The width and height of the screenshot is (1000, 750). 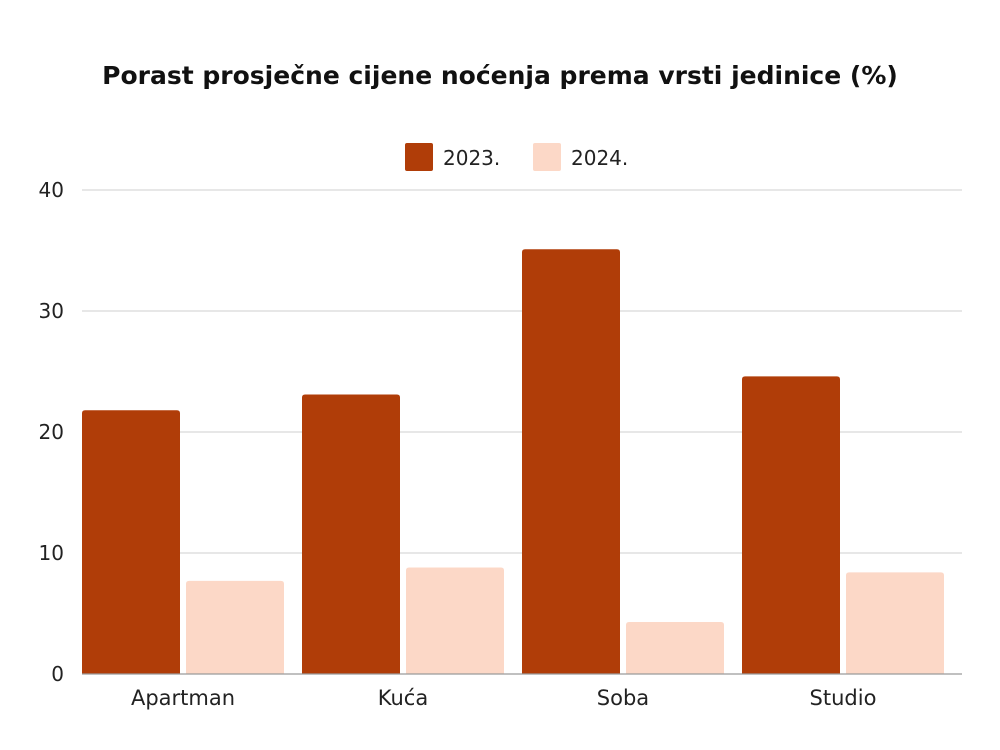 What do you see at coordinates (547, 157) in the screenshot?
I see `legend-swatch-2024` at bounding box center [547, 157].